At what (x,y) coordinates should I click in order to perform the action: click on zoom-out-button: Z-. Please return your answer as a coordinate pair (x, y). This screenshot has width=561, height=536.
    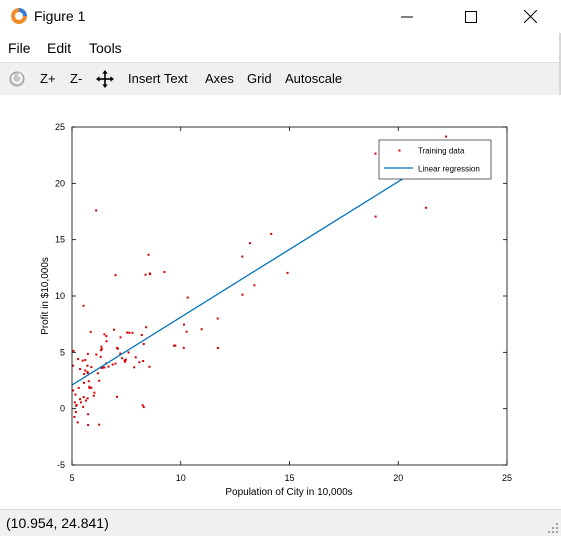
    Looking at the image, I should click on (76, 78).